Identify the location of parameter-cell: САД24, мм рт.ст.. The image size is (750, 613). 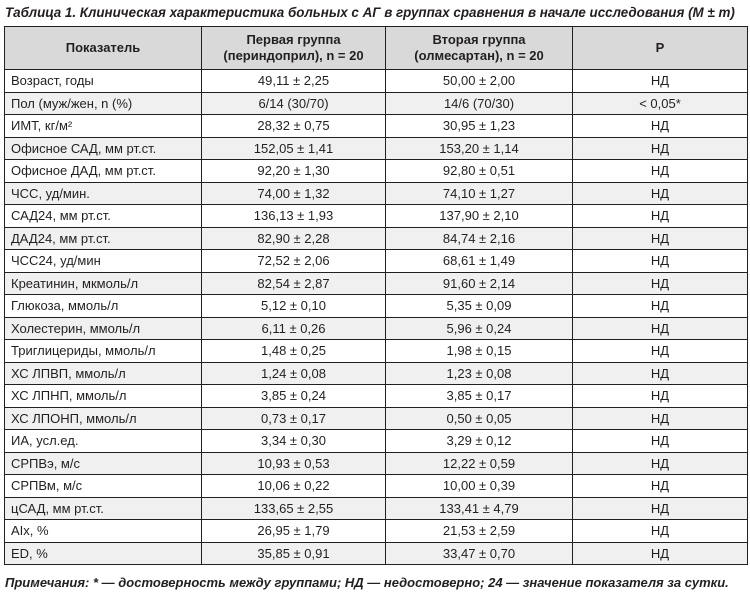
(103, 216).